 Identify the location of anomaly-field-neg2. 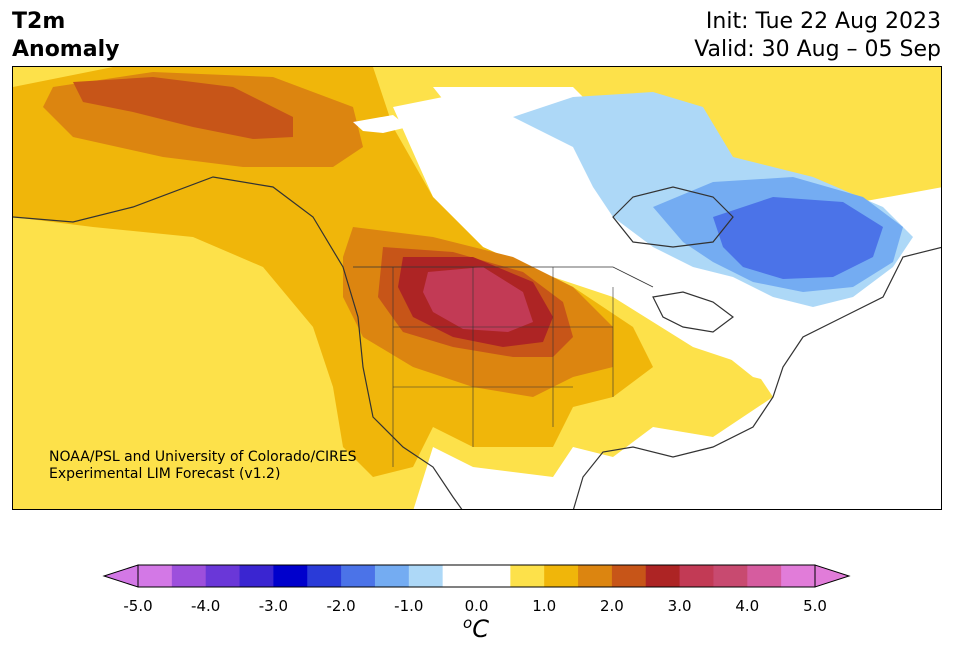
(798, 238).